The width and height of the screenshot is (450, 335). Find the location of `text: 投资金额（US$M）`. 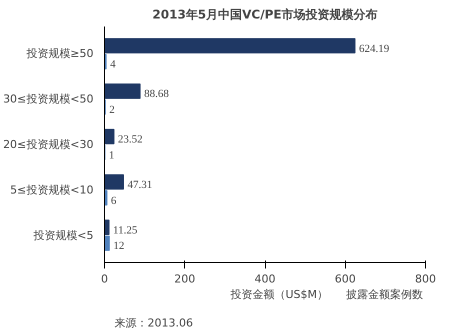

text: 投资金额（US$M） is located at coordinates (279, 294).